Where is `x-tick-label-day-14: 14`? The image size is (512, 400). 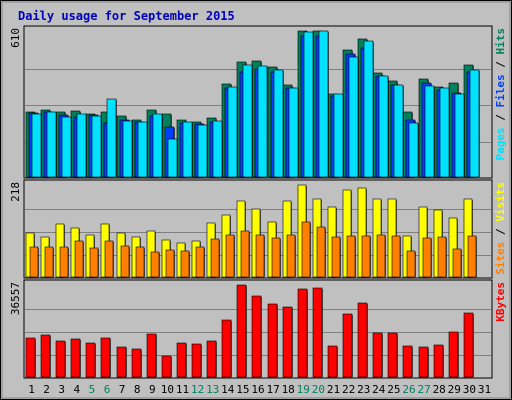 x-tick-label-day-14: 14 is located at coordinates (228, 389).